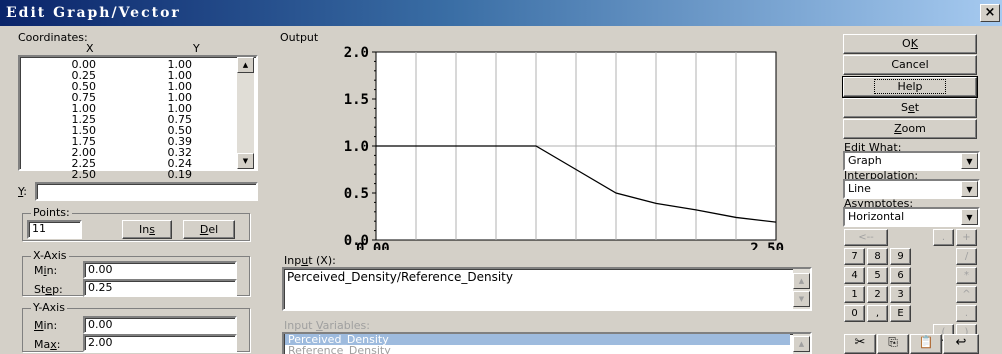 This screenshot has height=354, width=1002. What do you see at coordinates (180, 119) in the screenshot?
I see `coordinate-y: 0.75` at bounding box center [180, 119].